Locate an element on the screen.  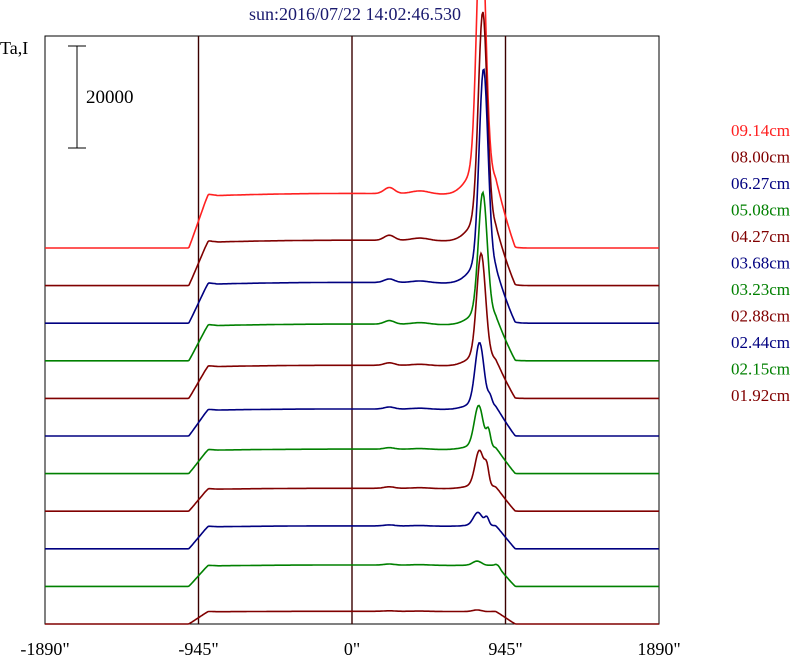
legend-entry-0: 09.14cm is located at coordinates (760, 130).